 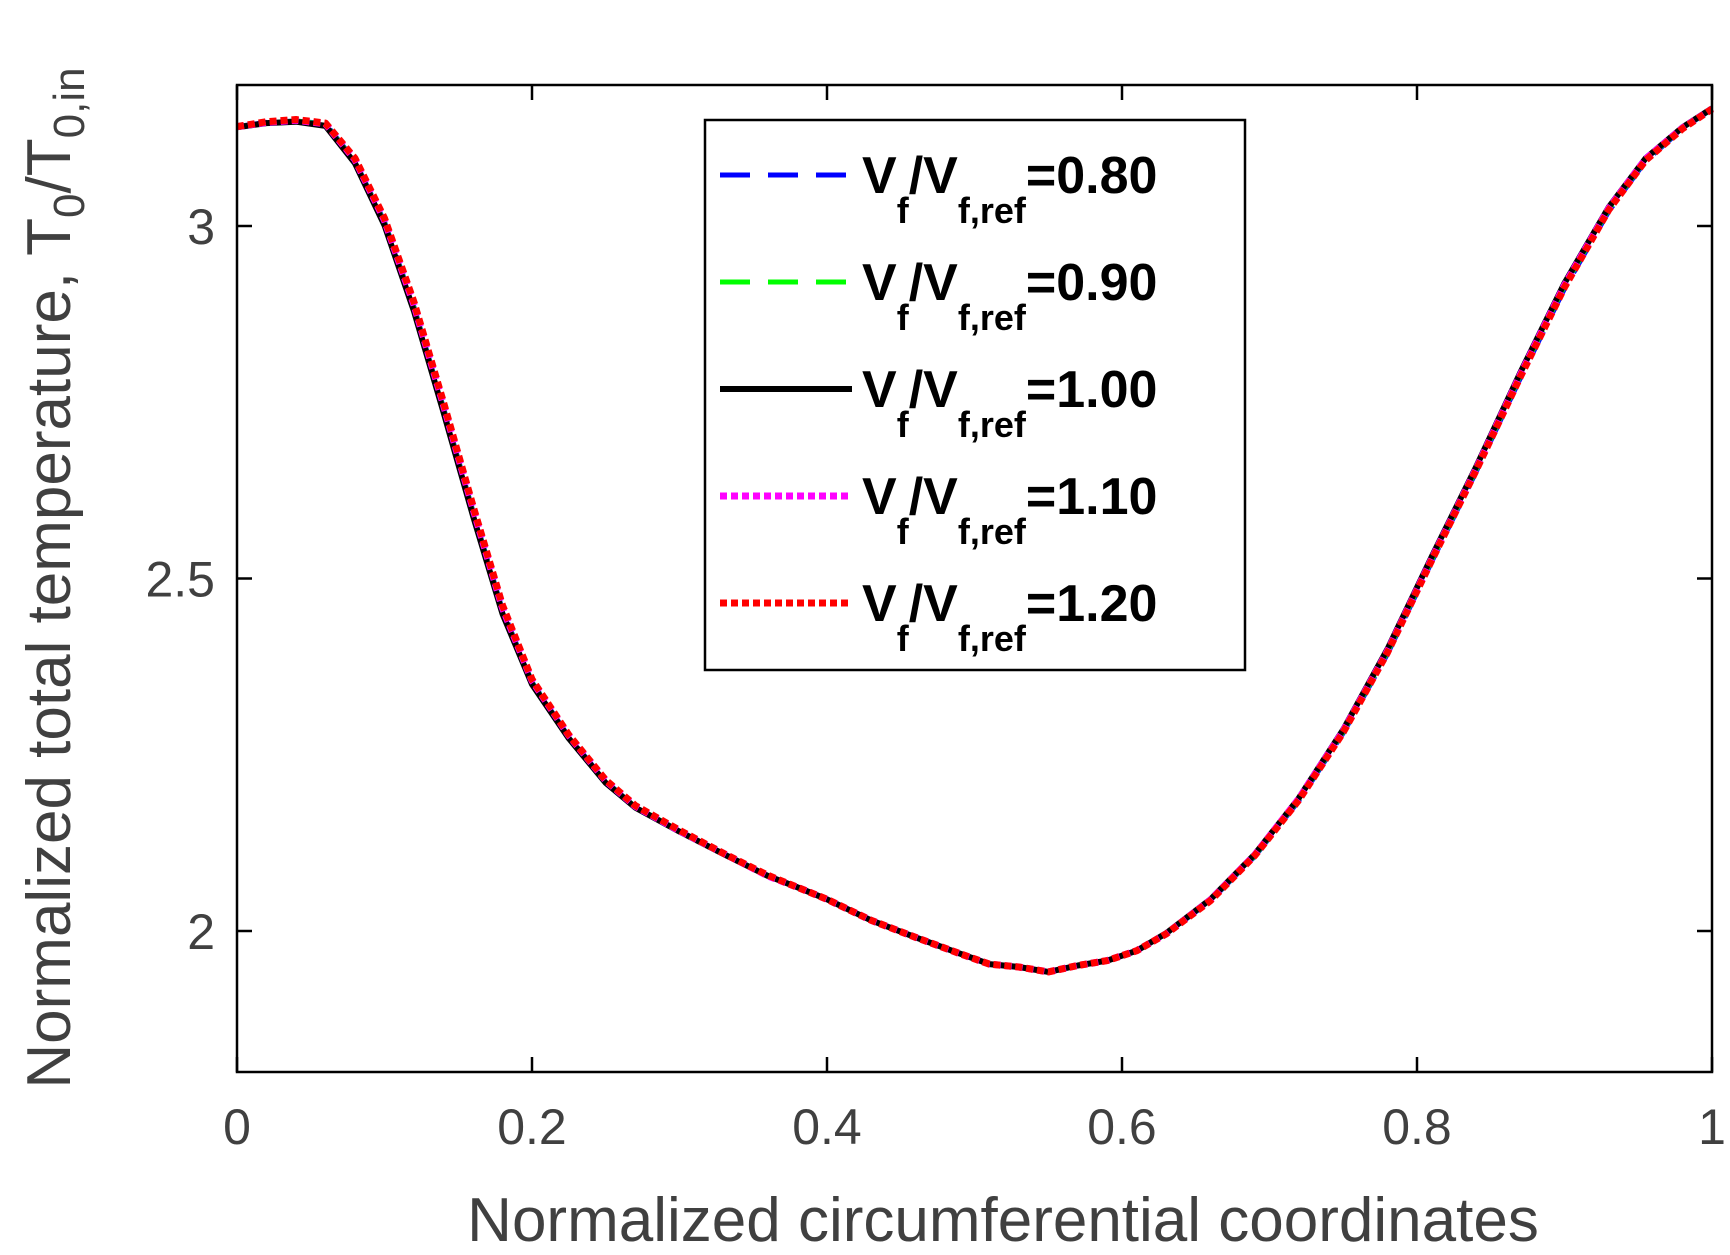 I want to click on legend-item: Vf/Vf,ref=0.90, so click(x=938, y=296).